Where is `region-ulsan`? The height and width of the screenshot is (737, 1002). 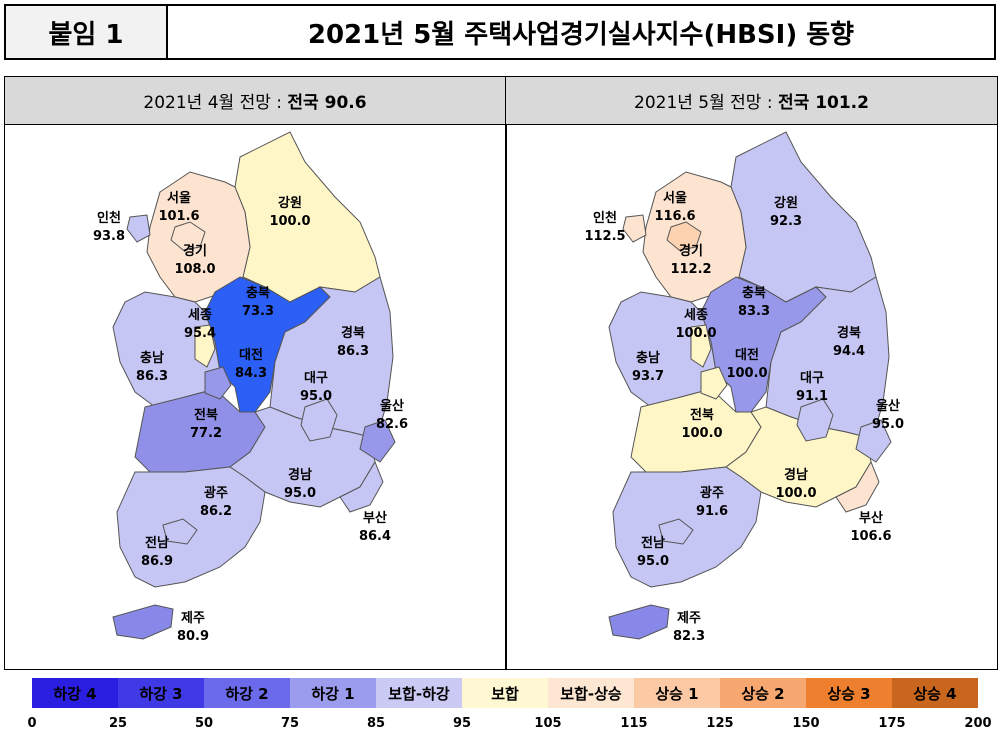
region-ulsan is located at coordinates (377, 441).